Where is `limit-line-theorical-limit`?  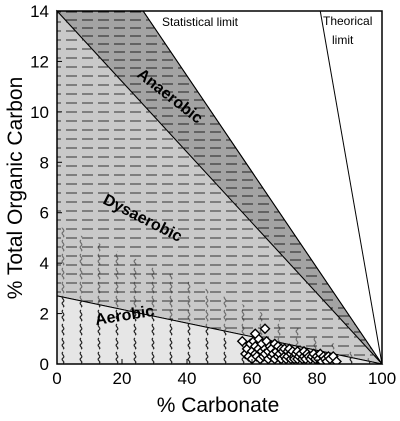 limit-line-theorical-limit is located at coordinates (351, 187).